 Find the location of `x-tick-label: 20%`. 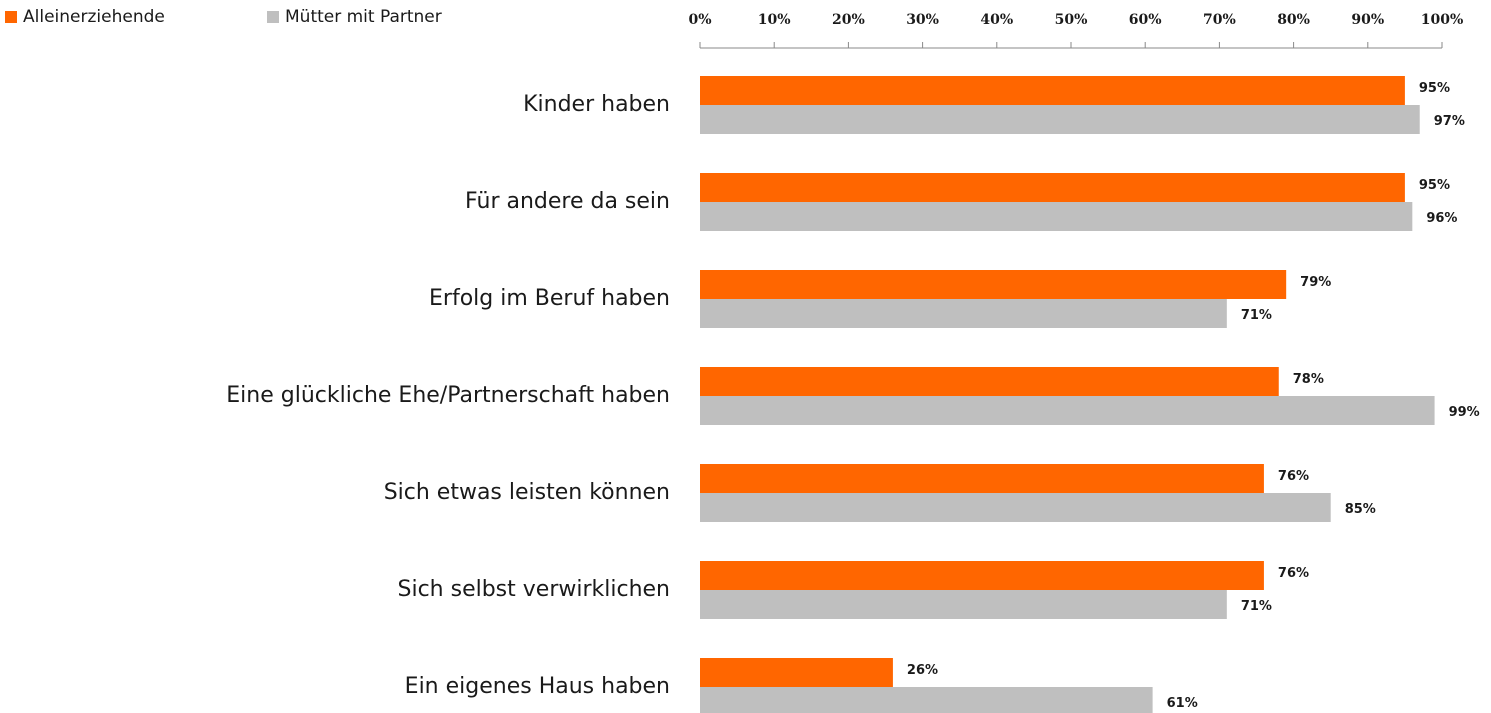

x-tick-label: 20% is located at coordinates (848, 20).